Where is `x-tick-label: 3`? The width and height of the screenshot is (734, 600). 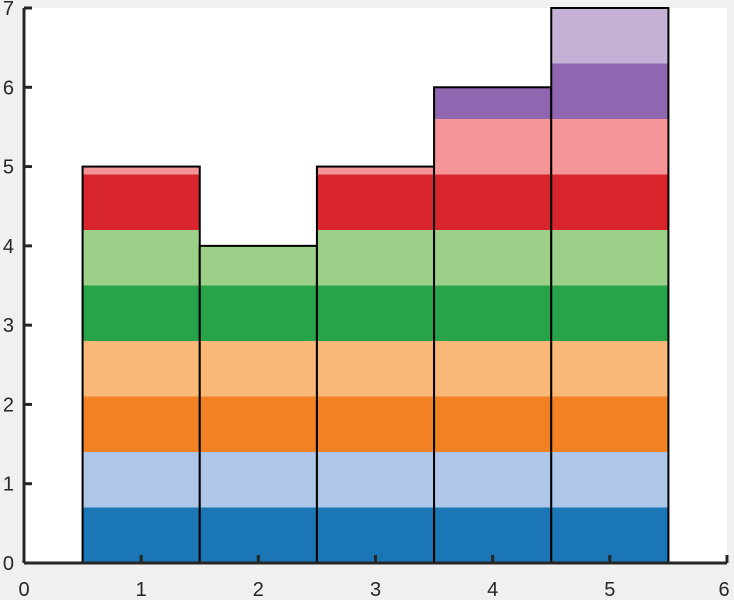
x-tick-label: 3 is located at coordinates (375, 589).